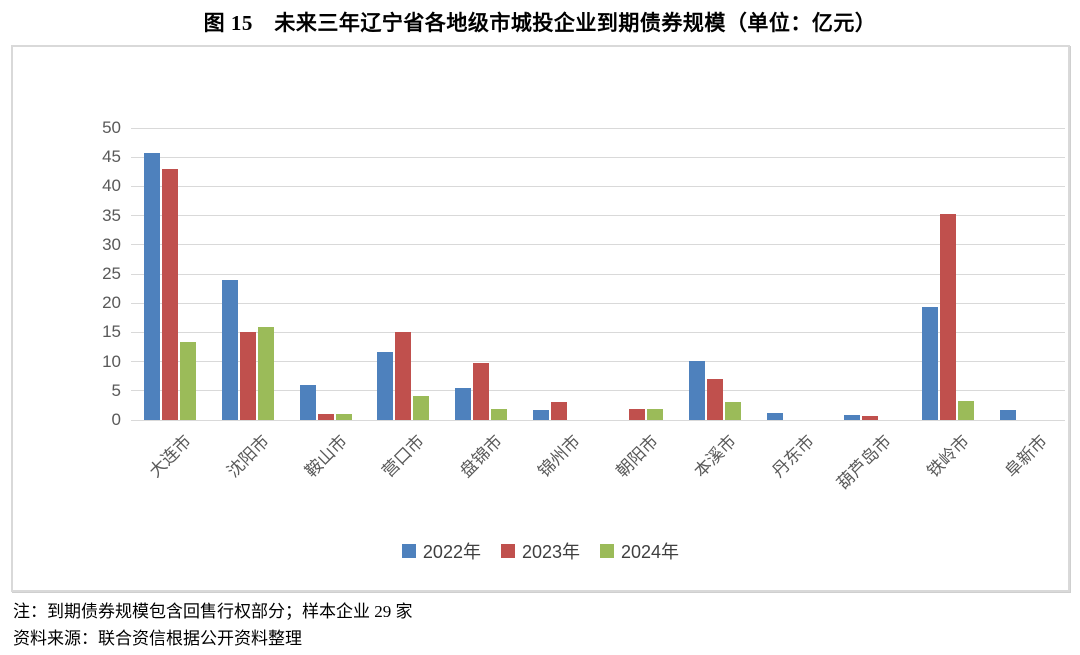 The image size is (1080, 655). I want to click on y-tick-label: 40, so click(111, 186).